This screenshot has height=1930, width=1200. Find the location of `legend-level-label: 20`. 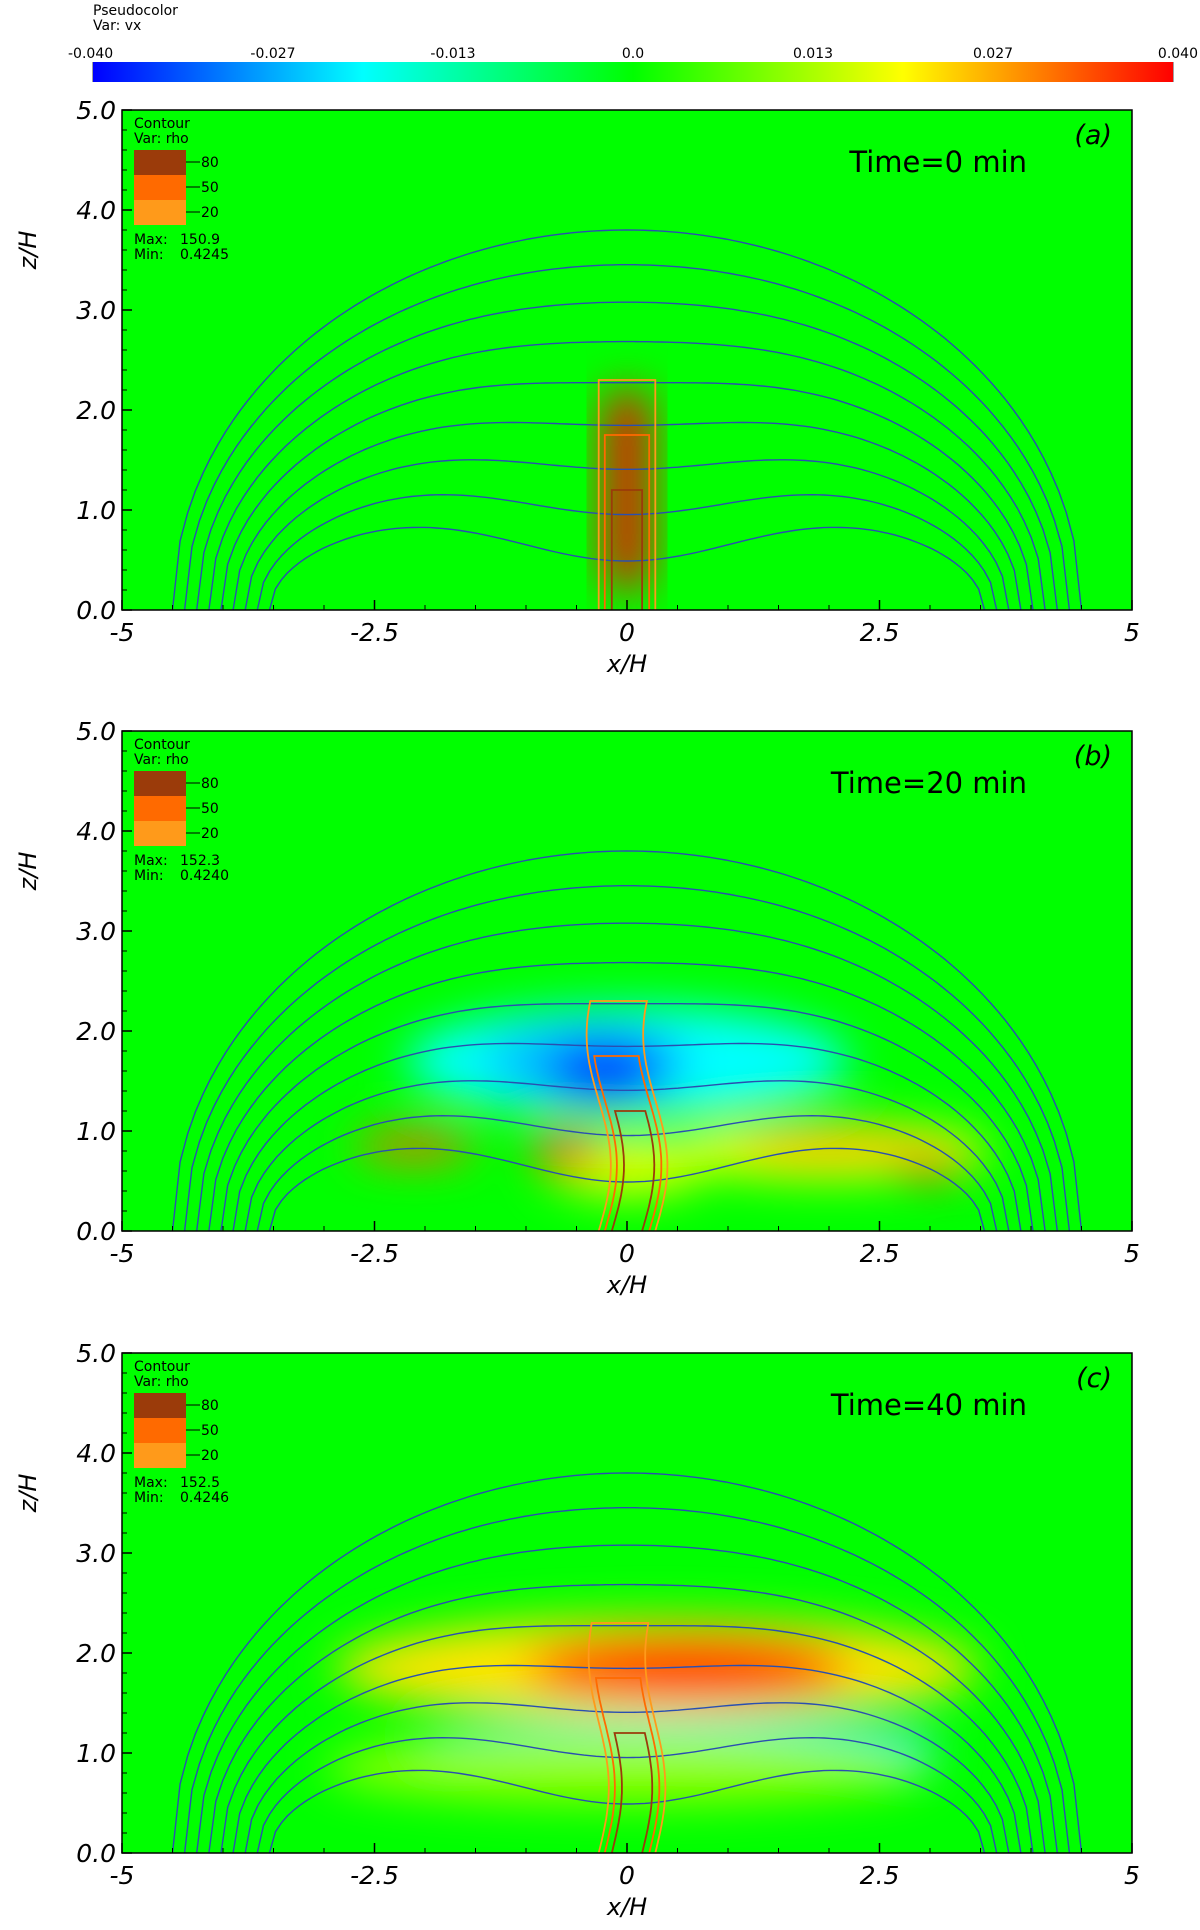

legend-level-label: 20 is located at coordinates (210, 834).